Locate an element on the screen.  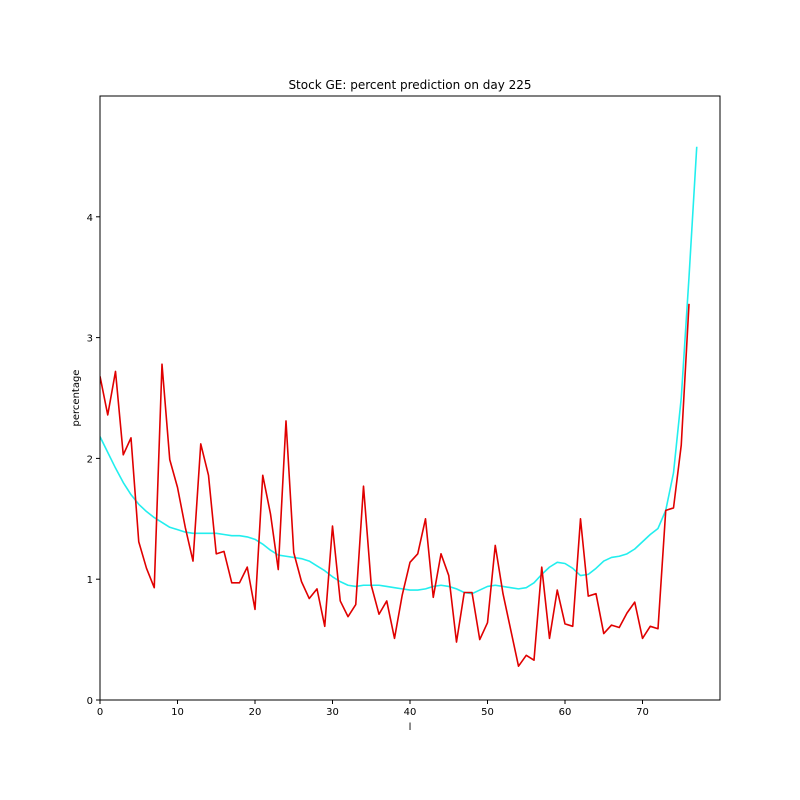
x-tick-label: 40 is located at coordinates (410, 712).